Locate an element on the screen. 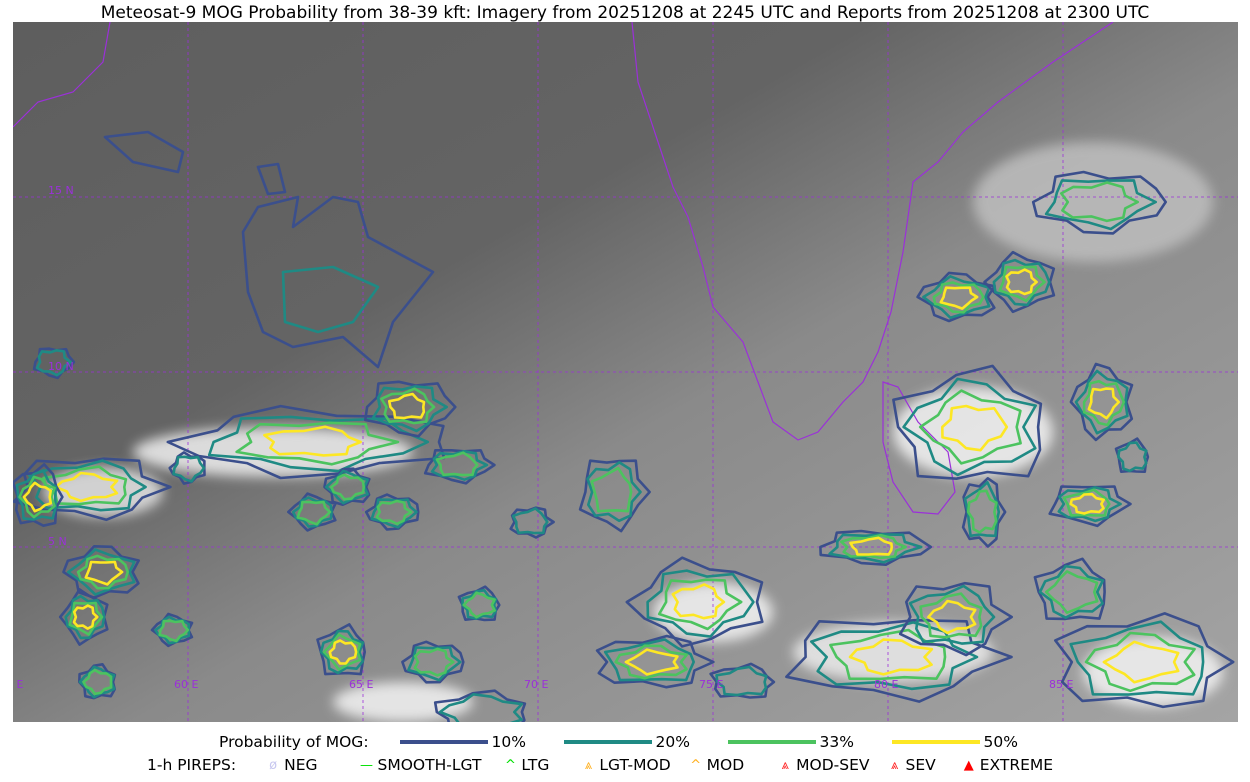 This screenshot has width=1250, height=782. caret-icon: ^ is located at coordinates (510, 765).